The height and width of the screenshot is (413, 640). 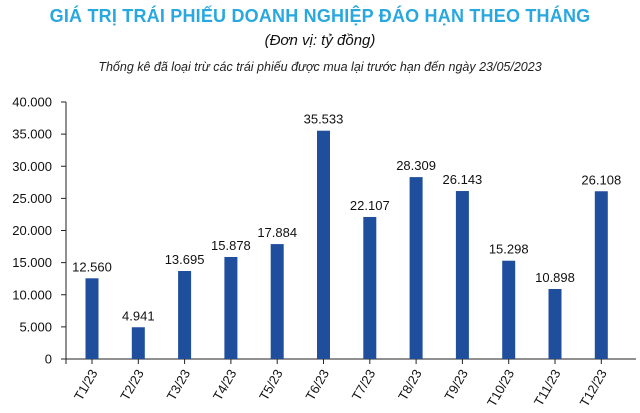 What do you see at coordinates (86, 385) in the screenshot?
I see `x-tick-label: T1/23` at bounding box center [86, 385].